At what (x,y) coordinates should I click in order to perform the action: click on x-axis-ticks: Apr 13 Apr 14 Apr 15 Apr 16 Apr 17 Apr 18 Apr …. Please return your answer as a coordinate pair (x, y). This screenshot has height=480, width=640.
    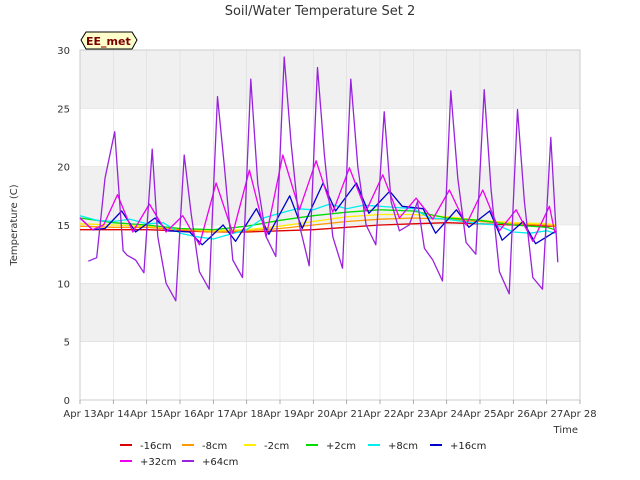
    Looking at the image, I should click on (330, 410).